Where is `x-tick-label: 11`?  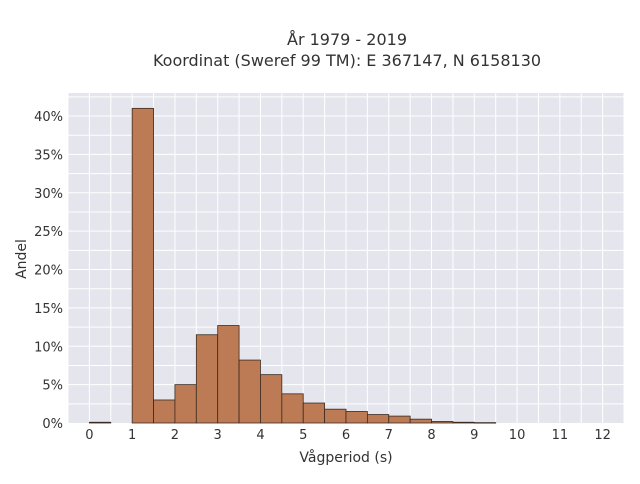
x-tick-label: 11 is located at coordinates (560, 435).